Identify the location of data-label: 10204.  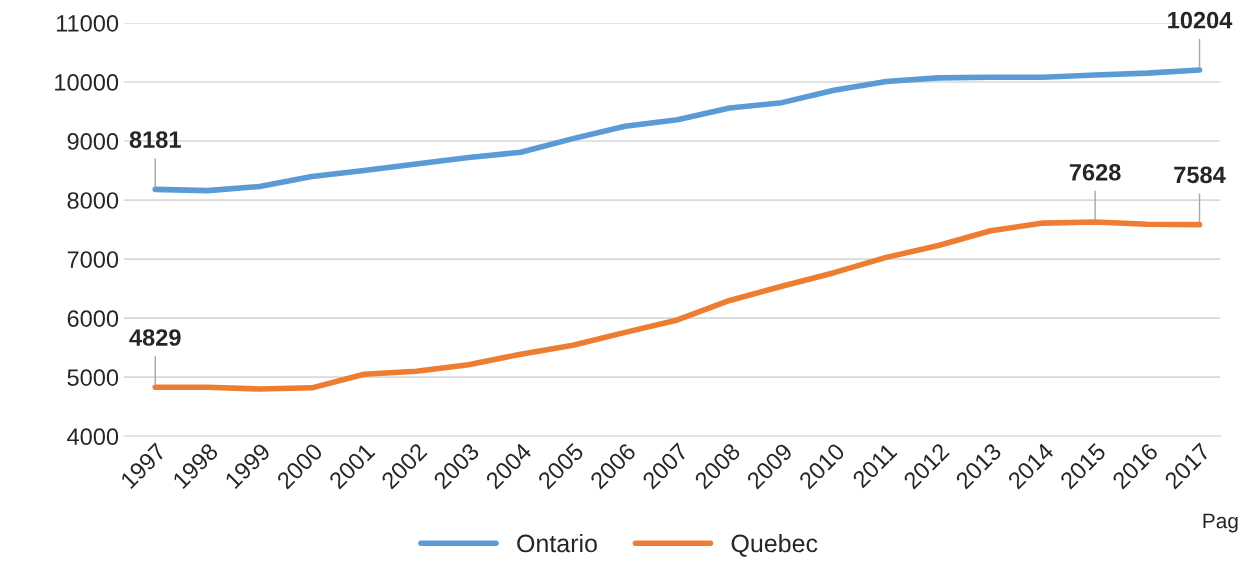
(1200, 20).